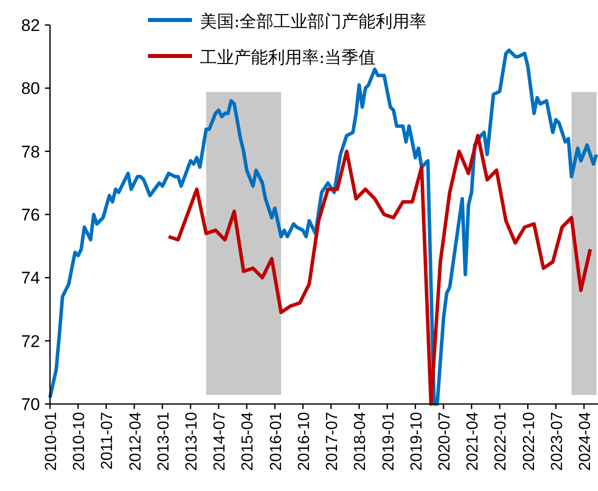  I want to click on y-tick-label: 82, so click(30, 25).